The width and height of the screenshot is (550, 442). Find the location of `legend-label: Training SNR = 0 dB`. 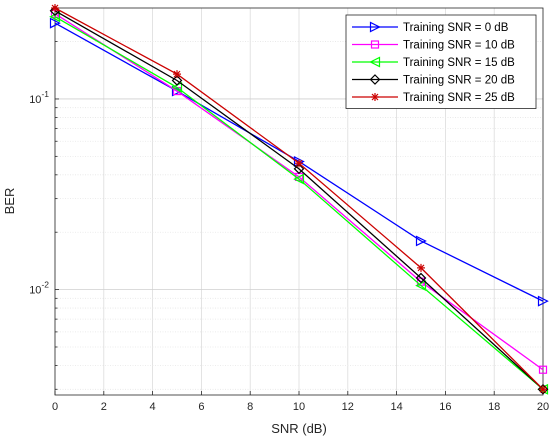

legend-label: Training SNR = 0 dB is located at coordinates (456, 28).